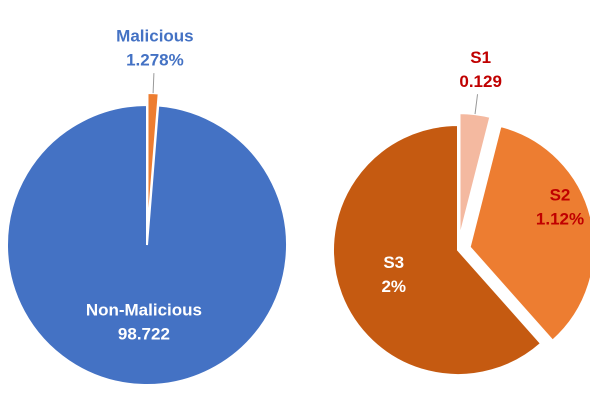 This screenshot has width=590, height=406. What do you see at coordinates (560, 195) in the screenshot?
I see `slice-label: S2` at bounding box center [560, 195].